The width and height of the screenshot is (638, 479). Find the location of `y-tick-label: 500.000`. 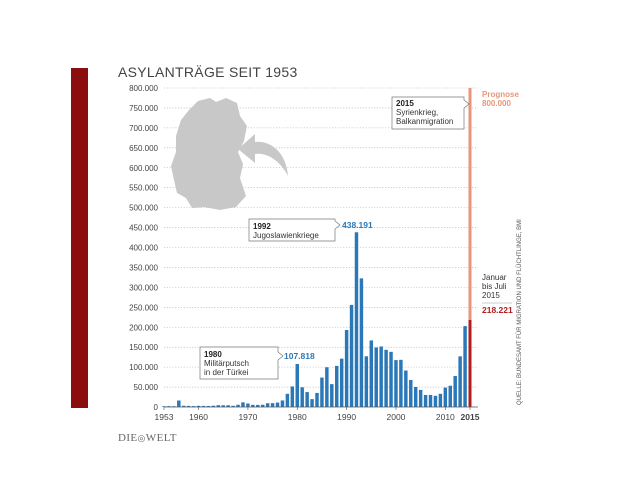

y-tick-label: 500.000 is located at coordinates (143, 208).